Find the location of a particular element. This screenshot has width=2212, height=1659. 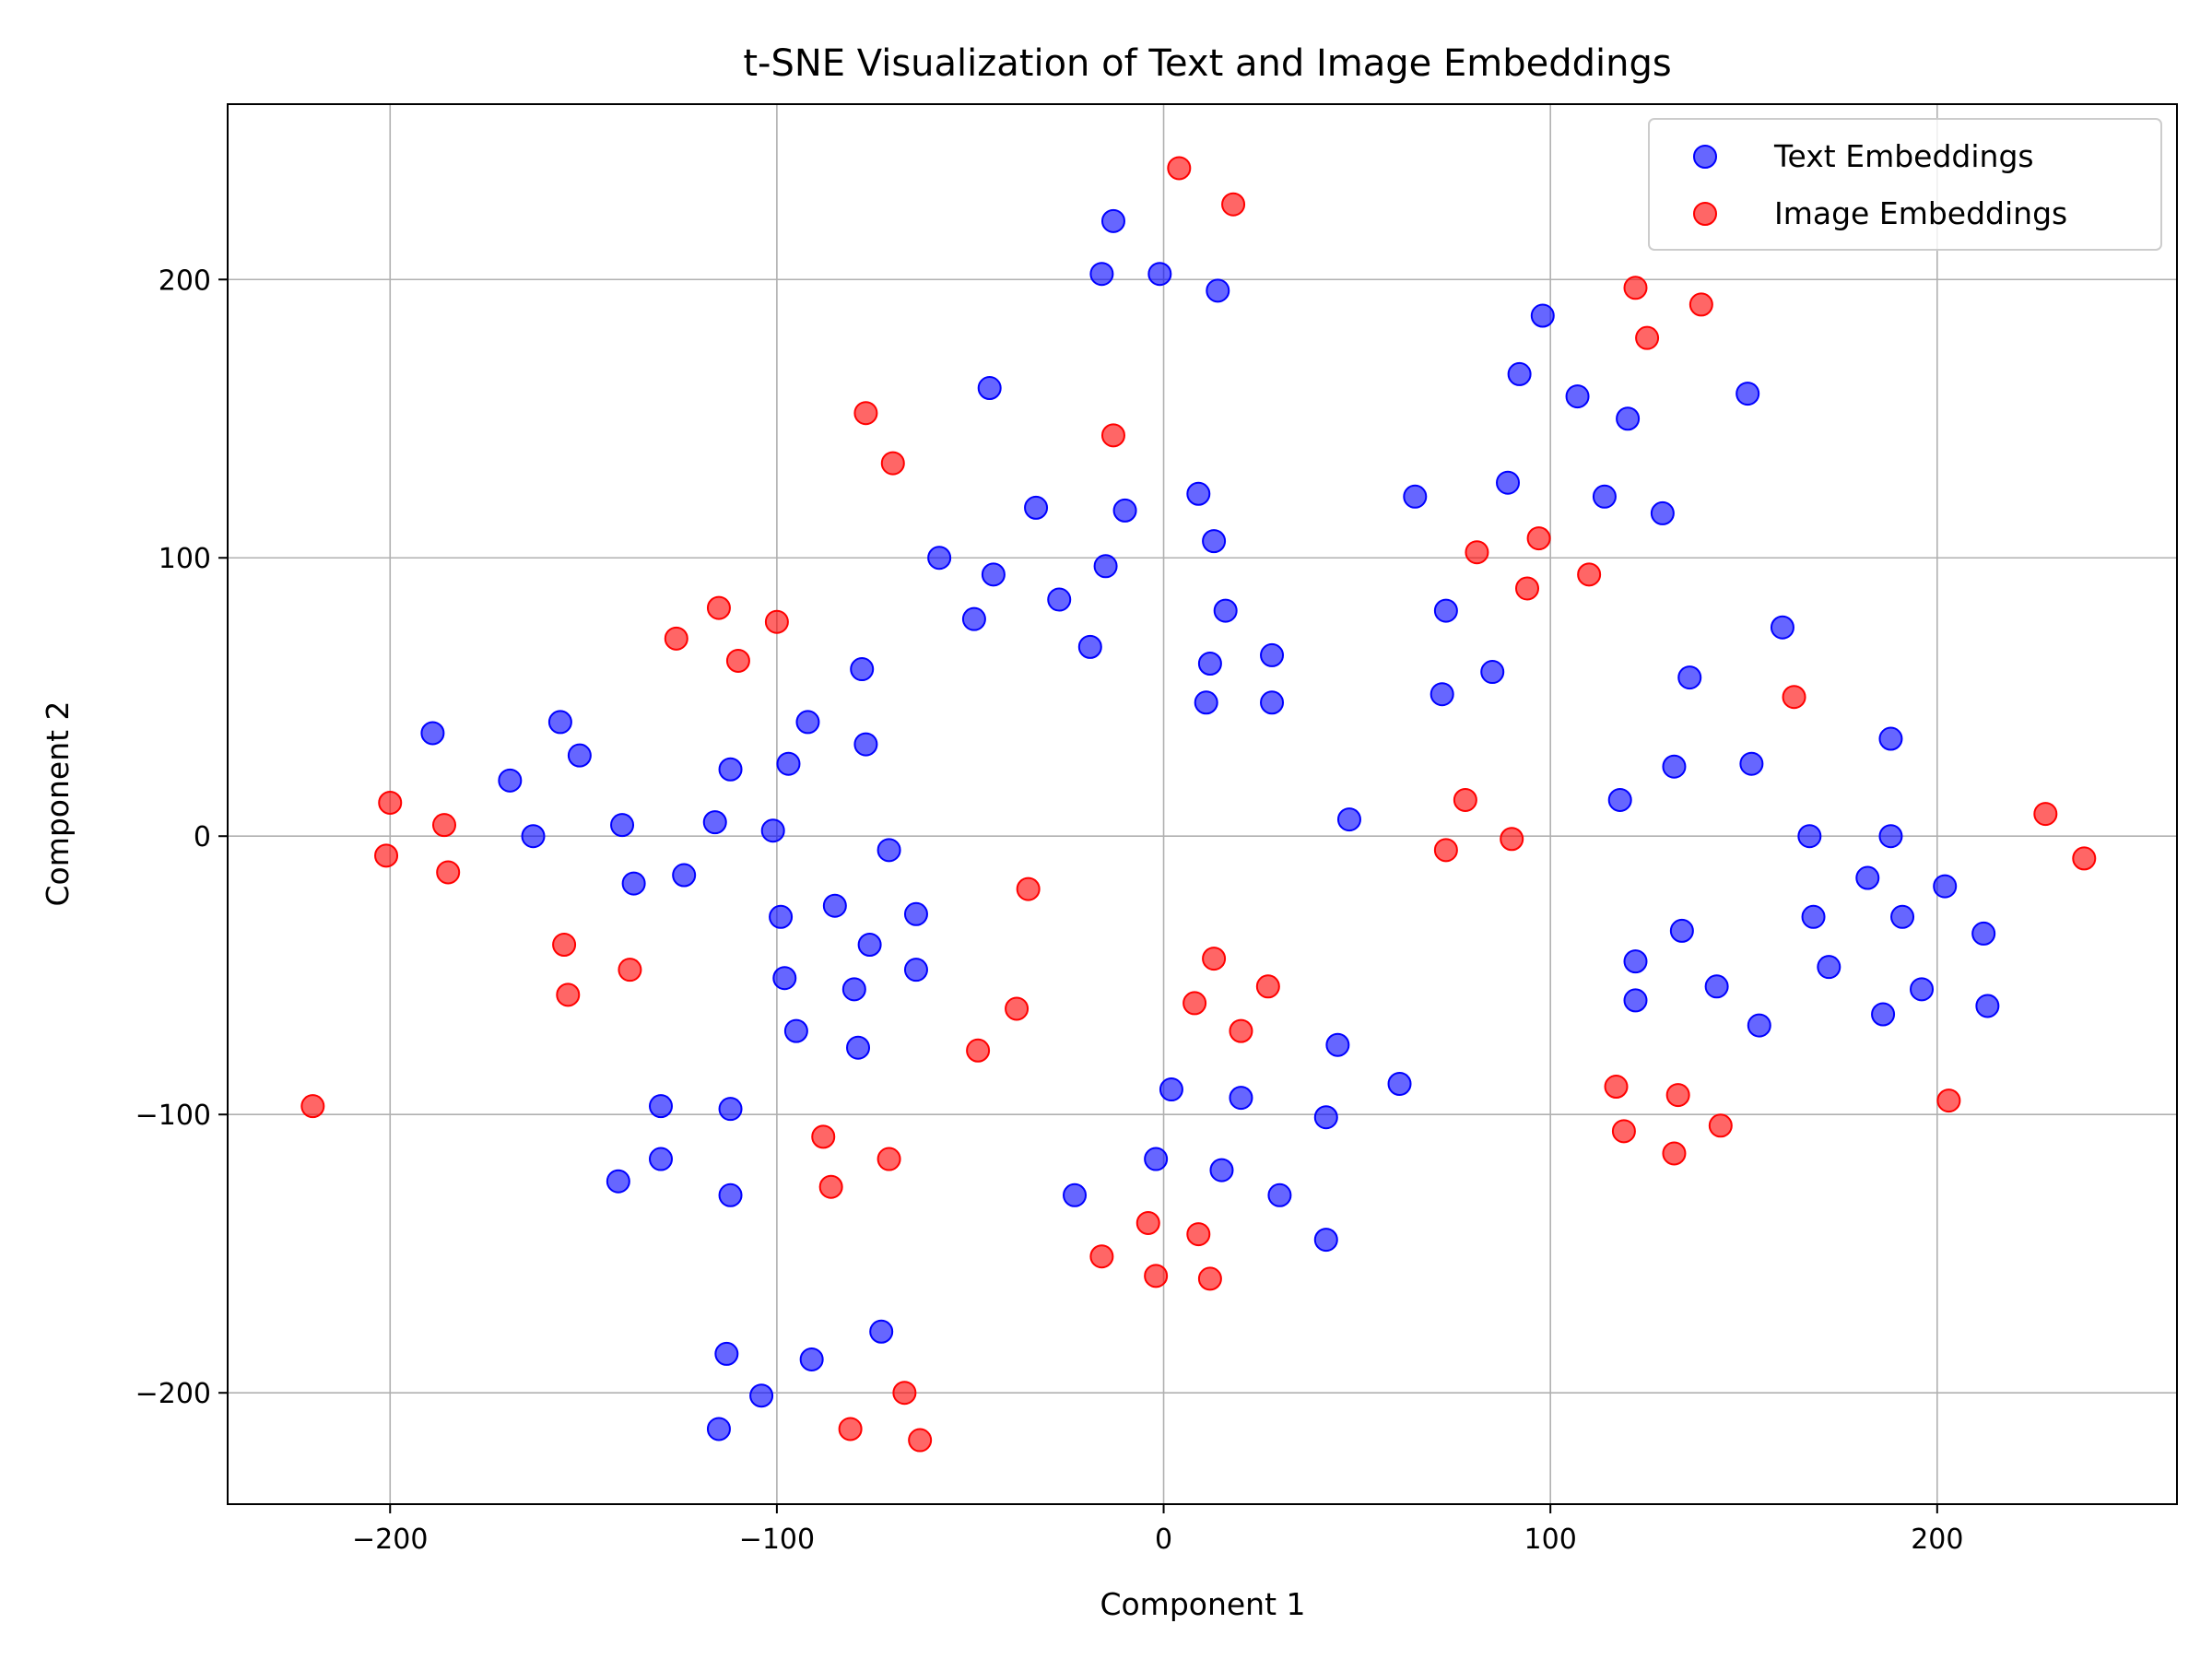

x-tick-label: 0 is located at coordinates (1163, 1540).